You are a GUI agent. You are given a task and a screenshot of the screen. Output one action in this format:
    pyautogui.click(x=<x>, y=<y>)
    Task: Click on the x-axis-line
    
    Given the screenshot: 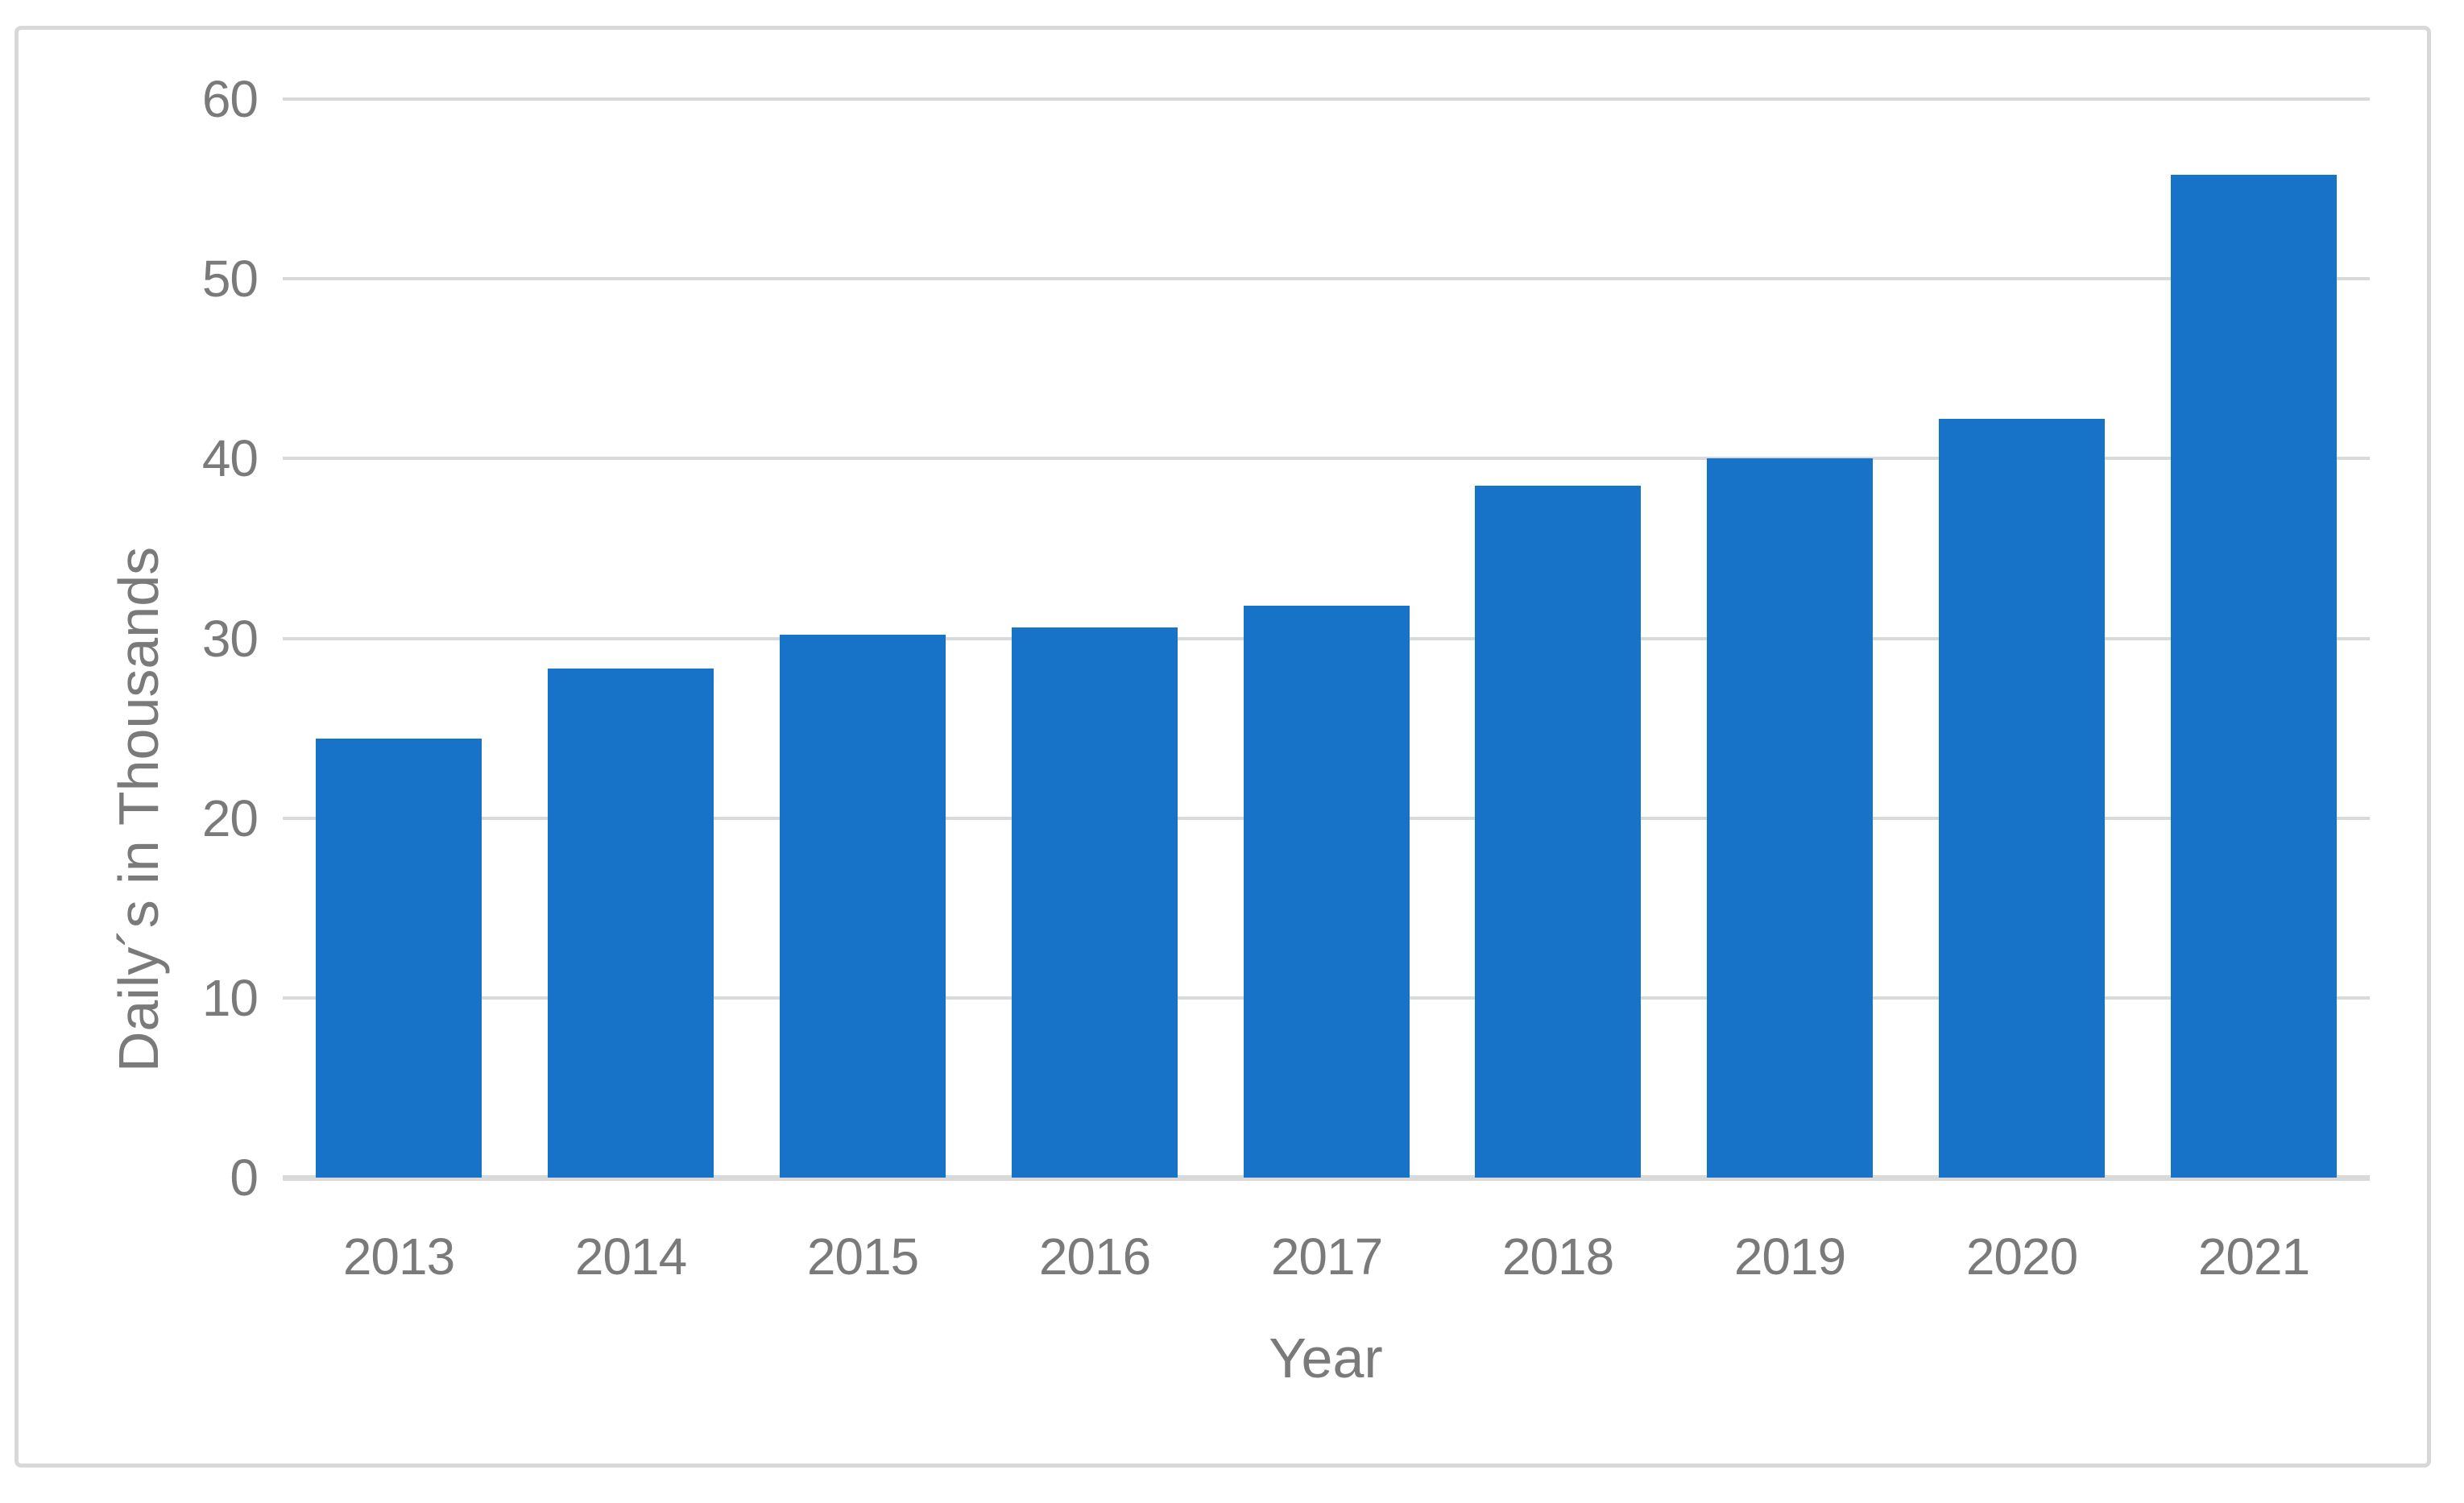 What is the action you would take?
    pyautogui.click(x=1326, y=1178)
    